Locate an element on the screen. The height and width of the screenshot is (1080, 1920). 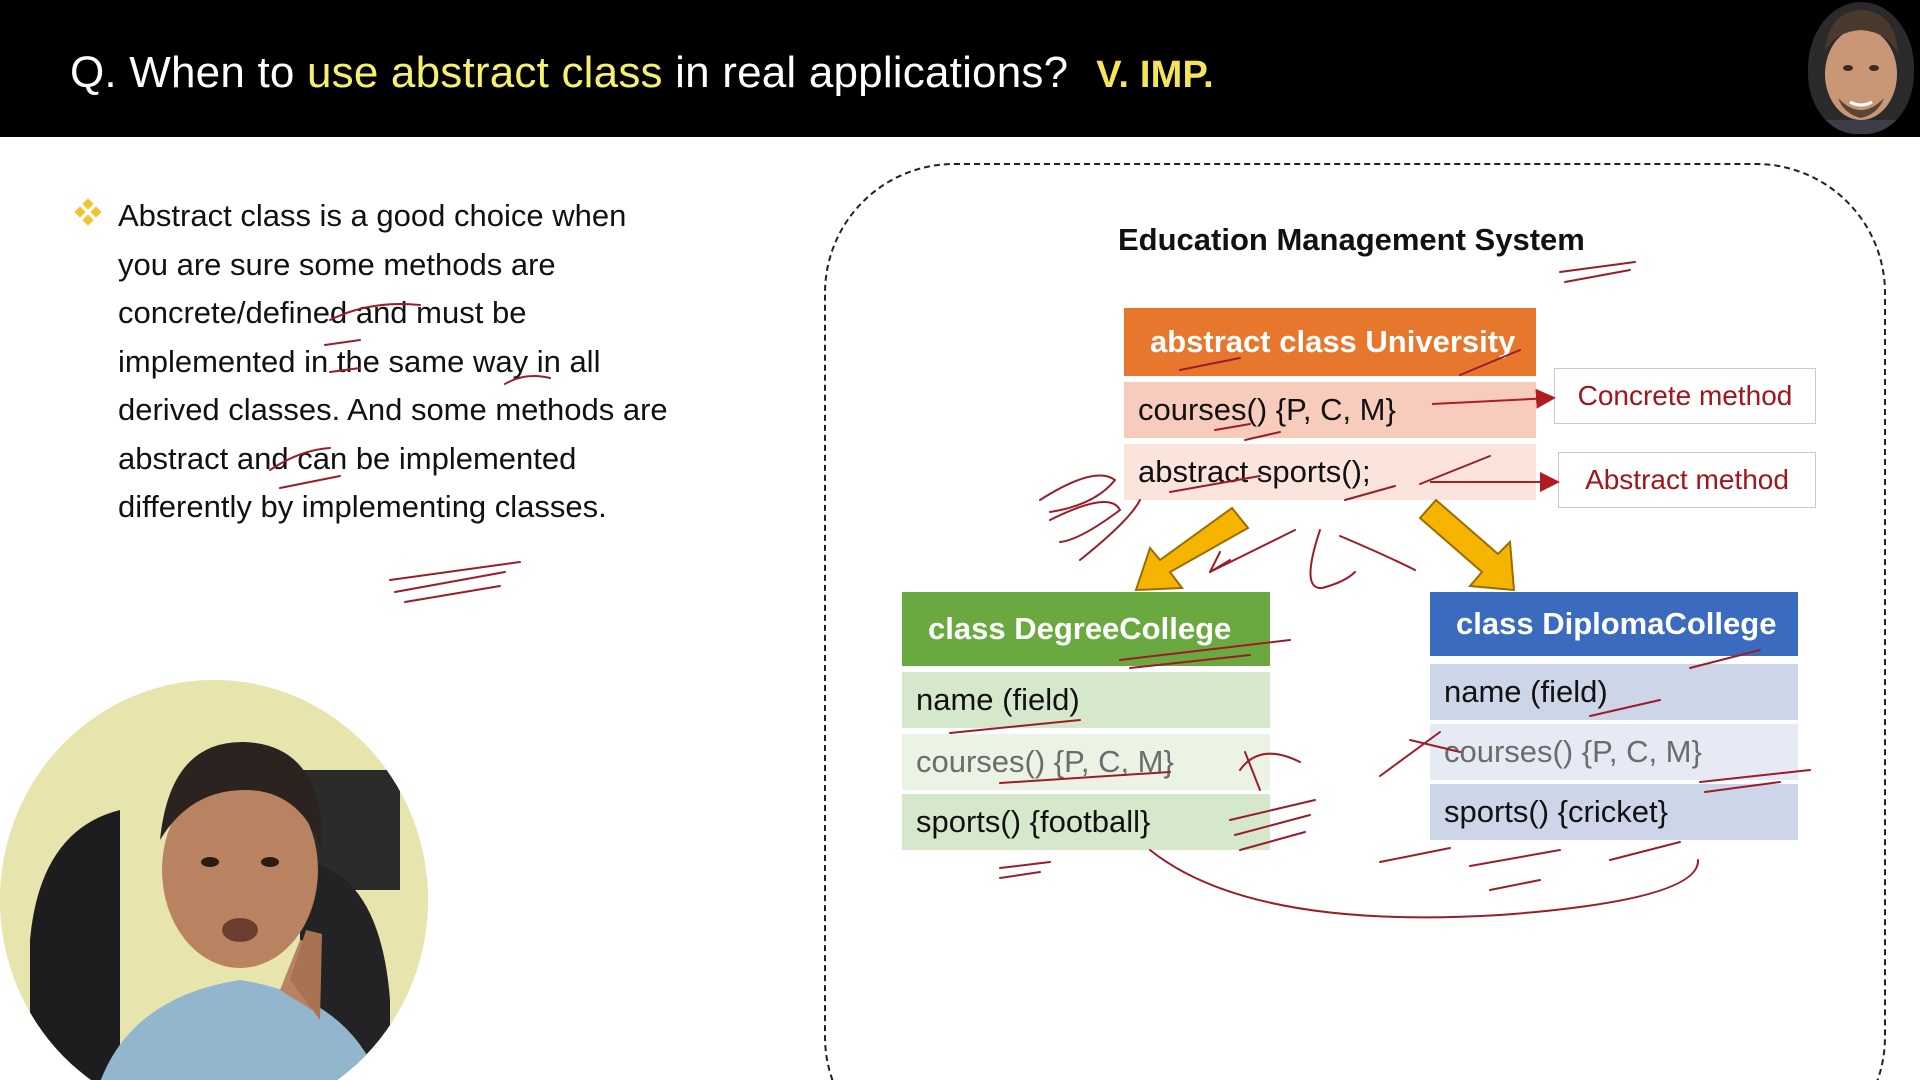
degree-college-name-field: name (field) is located at coordinates (1086, 700).